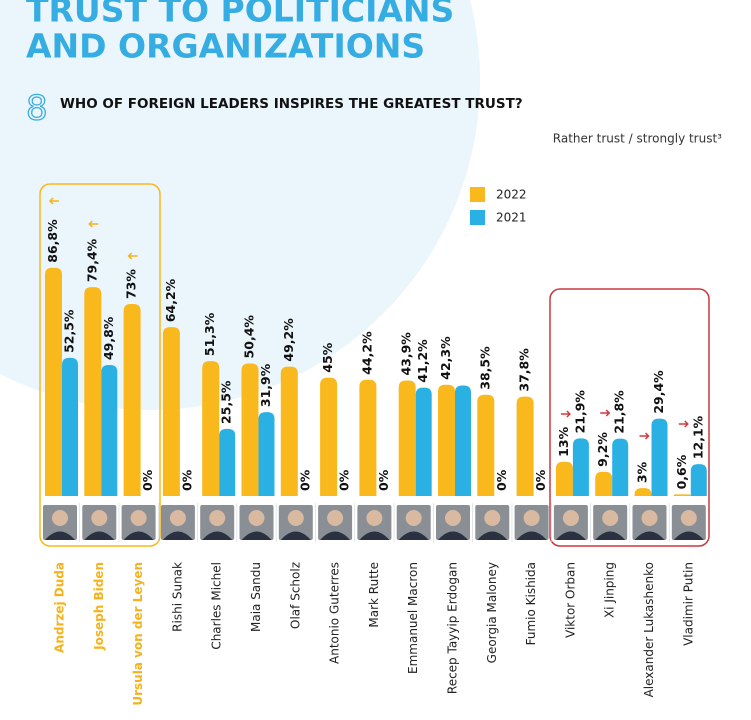 This screenshot has height=720, width=751. I want to click on value-label: 51,3%, so click(209, 334).